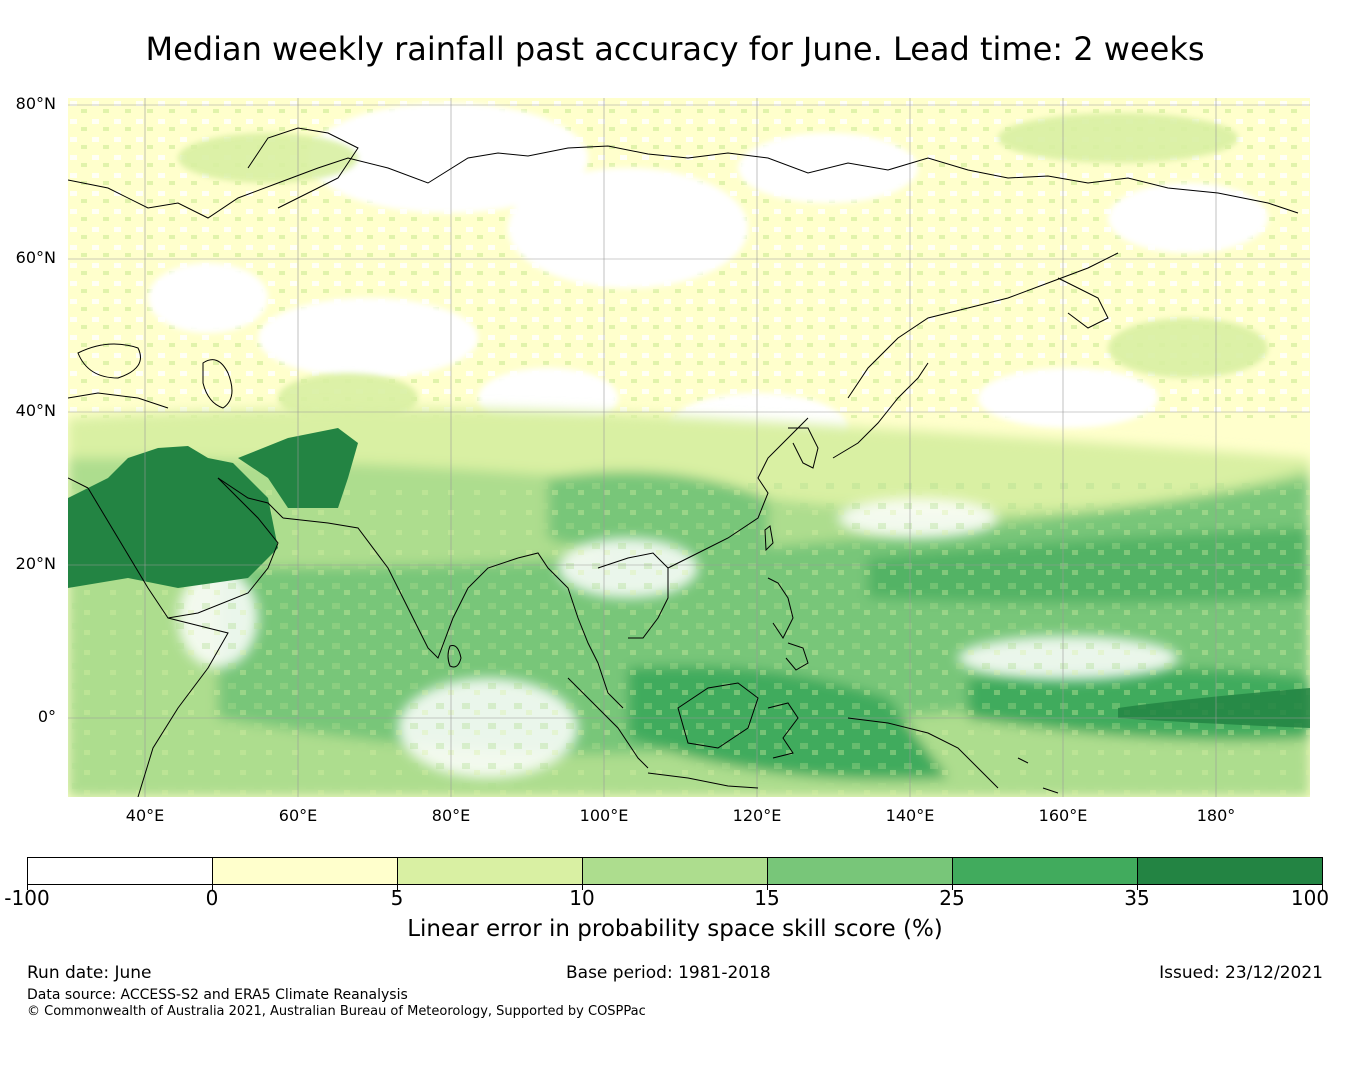 Image resolution: width=1350 pixels, height=1065 pixels. What do you see at coordinates (910, 815) in the screenshot?
I see `lon-label-140e: 140°E` at bounding box center [910, 815].